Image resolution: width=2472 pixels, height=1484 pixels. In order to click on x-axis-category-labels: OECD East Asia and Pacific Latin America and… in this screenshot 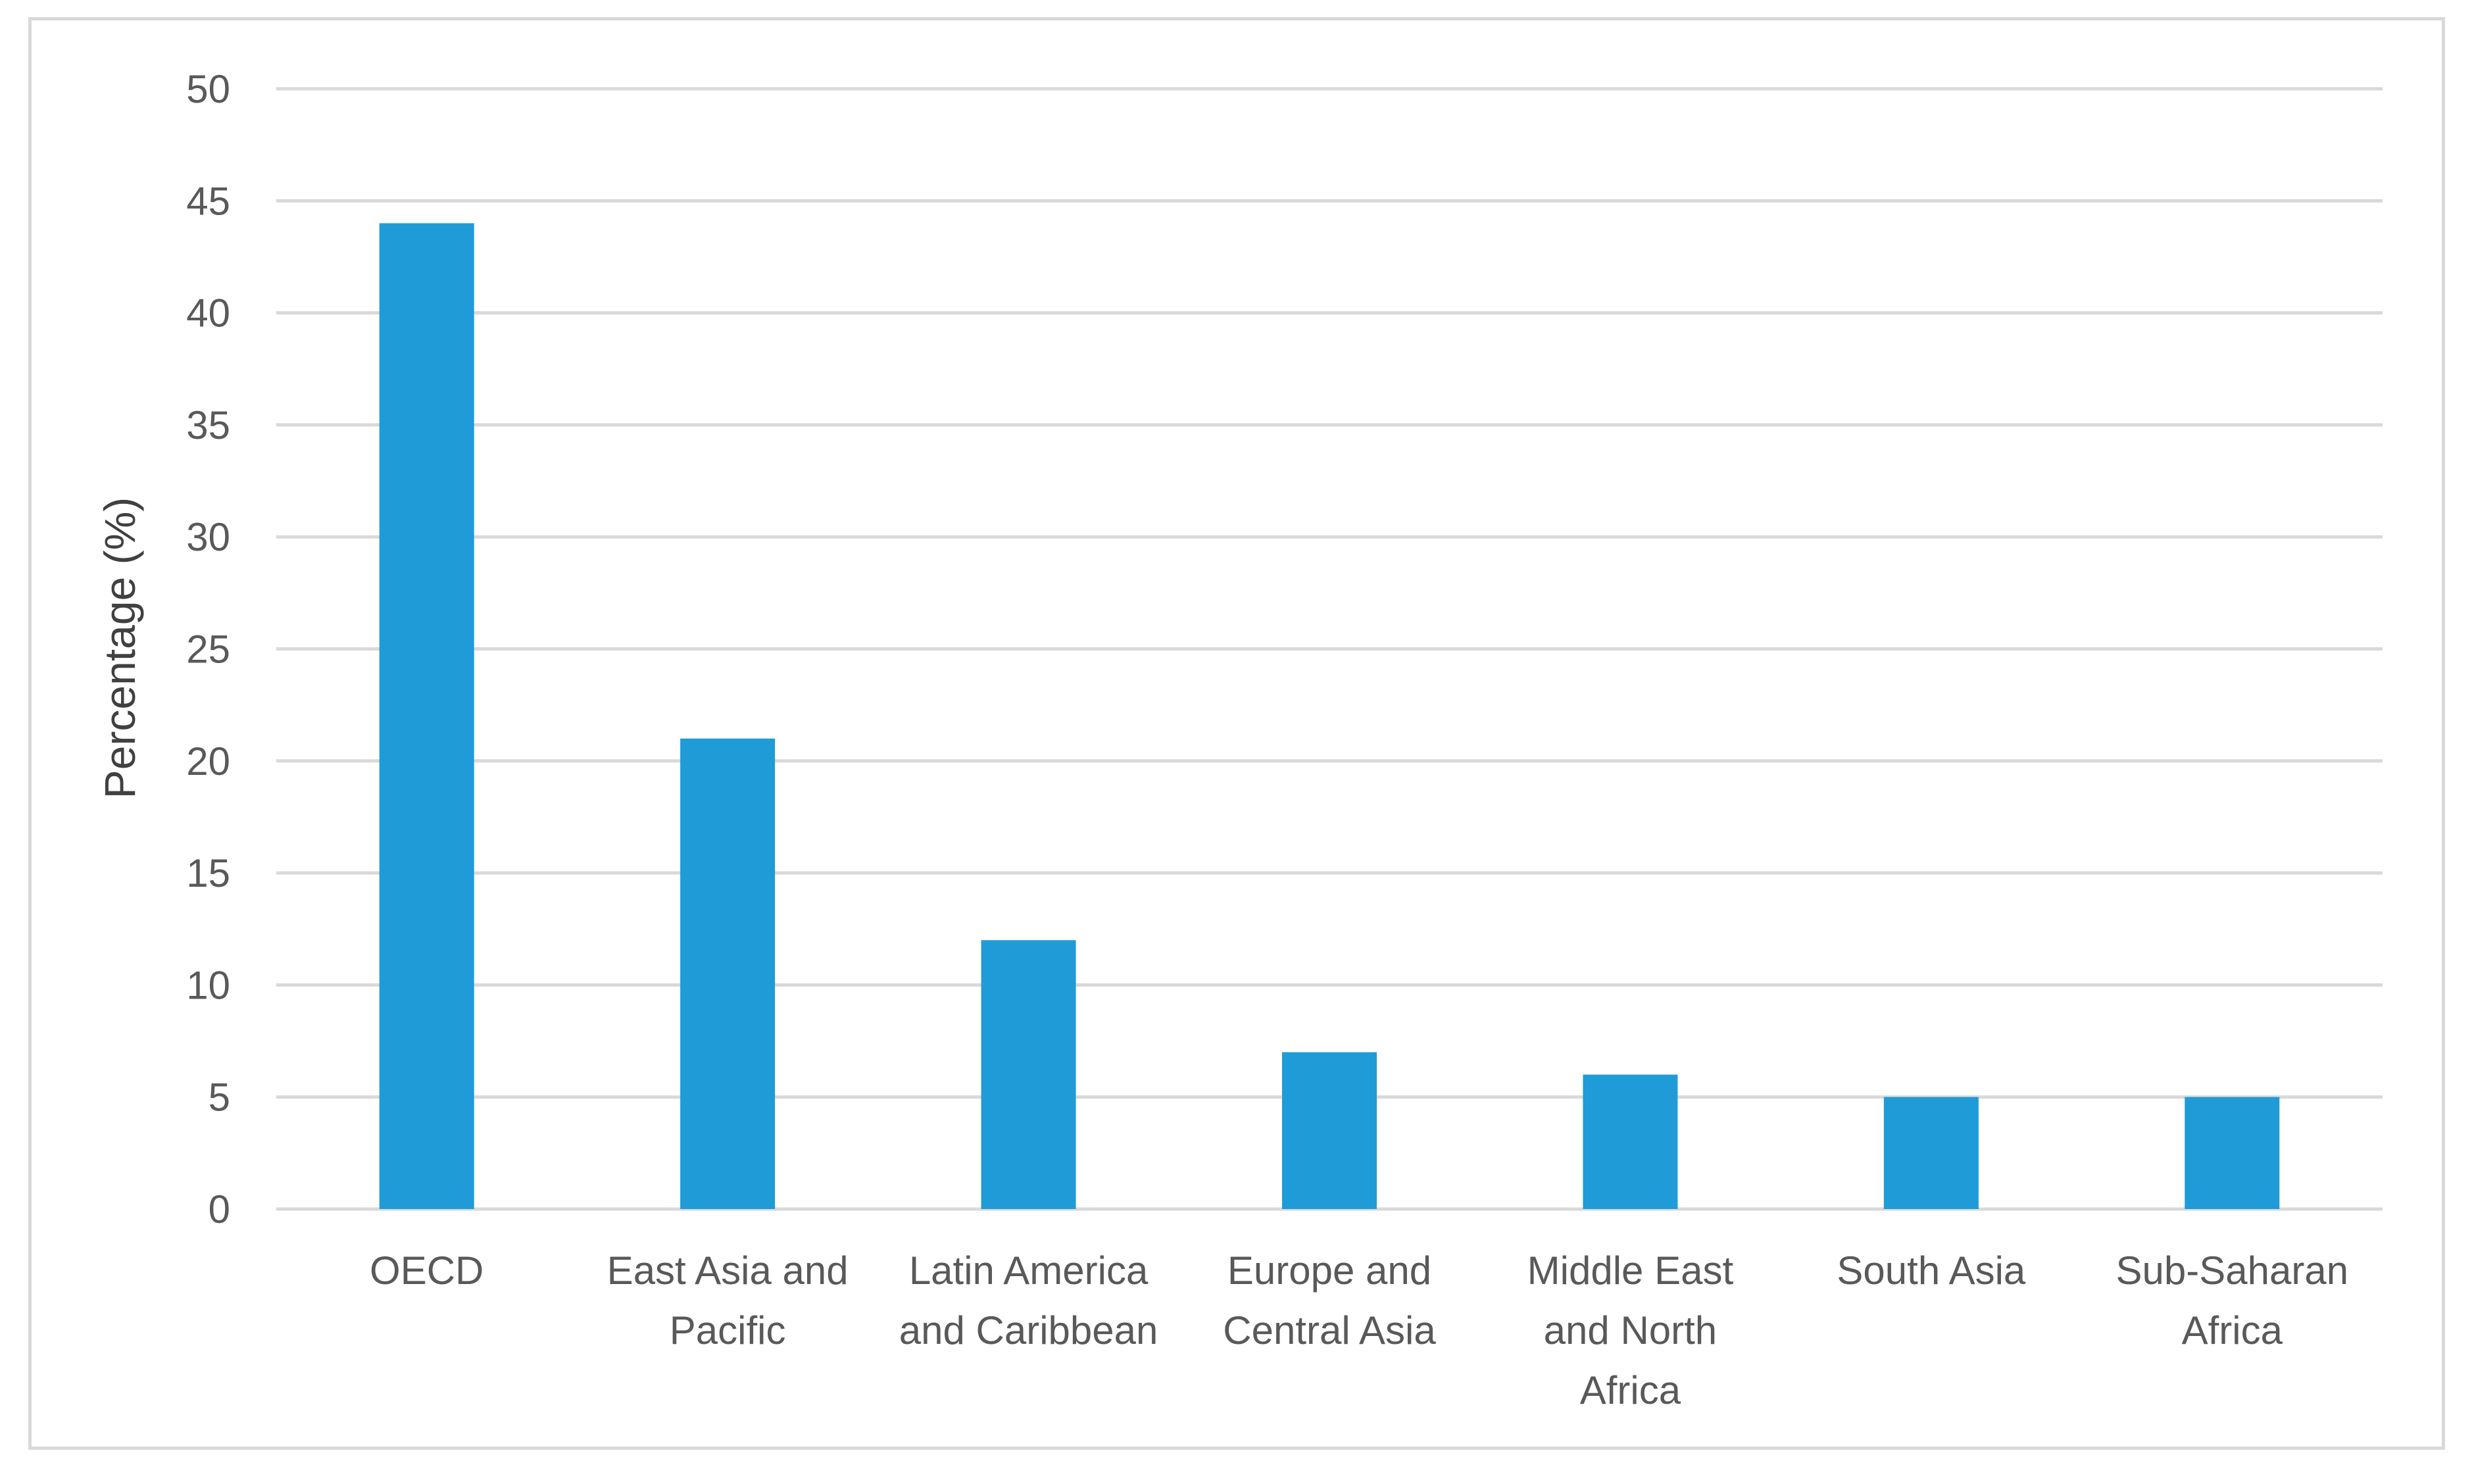, I will do `click(1359, 1330)`.